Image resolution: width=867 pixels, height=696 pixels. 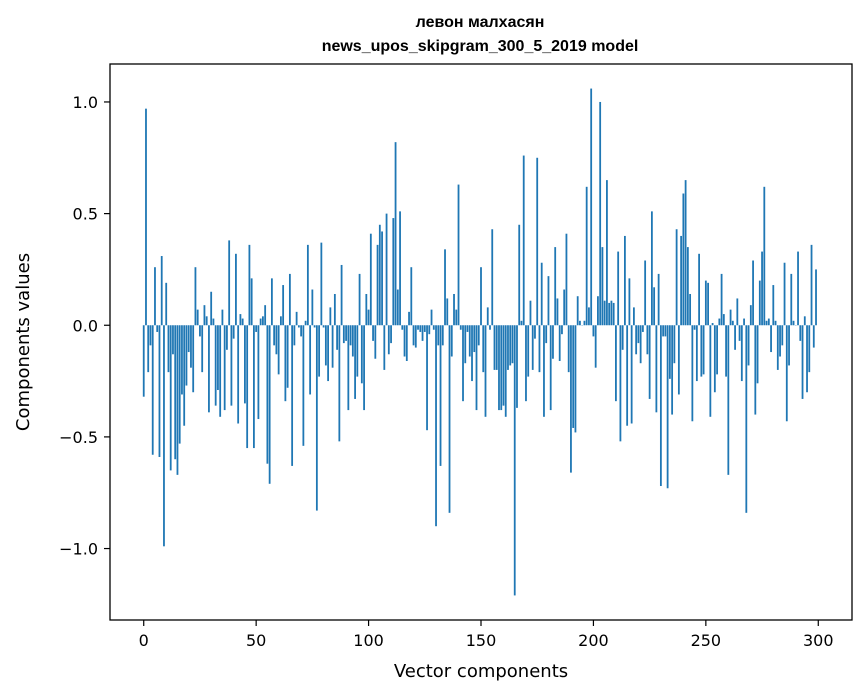 What do you see at coordinates (144, 640) in the screenshot?
I see `x-tick-label: 0` at bounding box center [144, 640].